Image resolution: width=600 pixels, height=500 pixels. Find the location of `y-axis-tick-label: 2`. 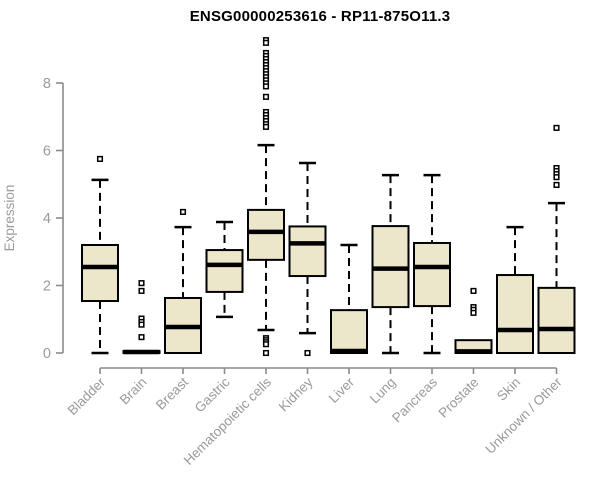

y-axis-tick-label: 2 is located at coordinates (47, 287).